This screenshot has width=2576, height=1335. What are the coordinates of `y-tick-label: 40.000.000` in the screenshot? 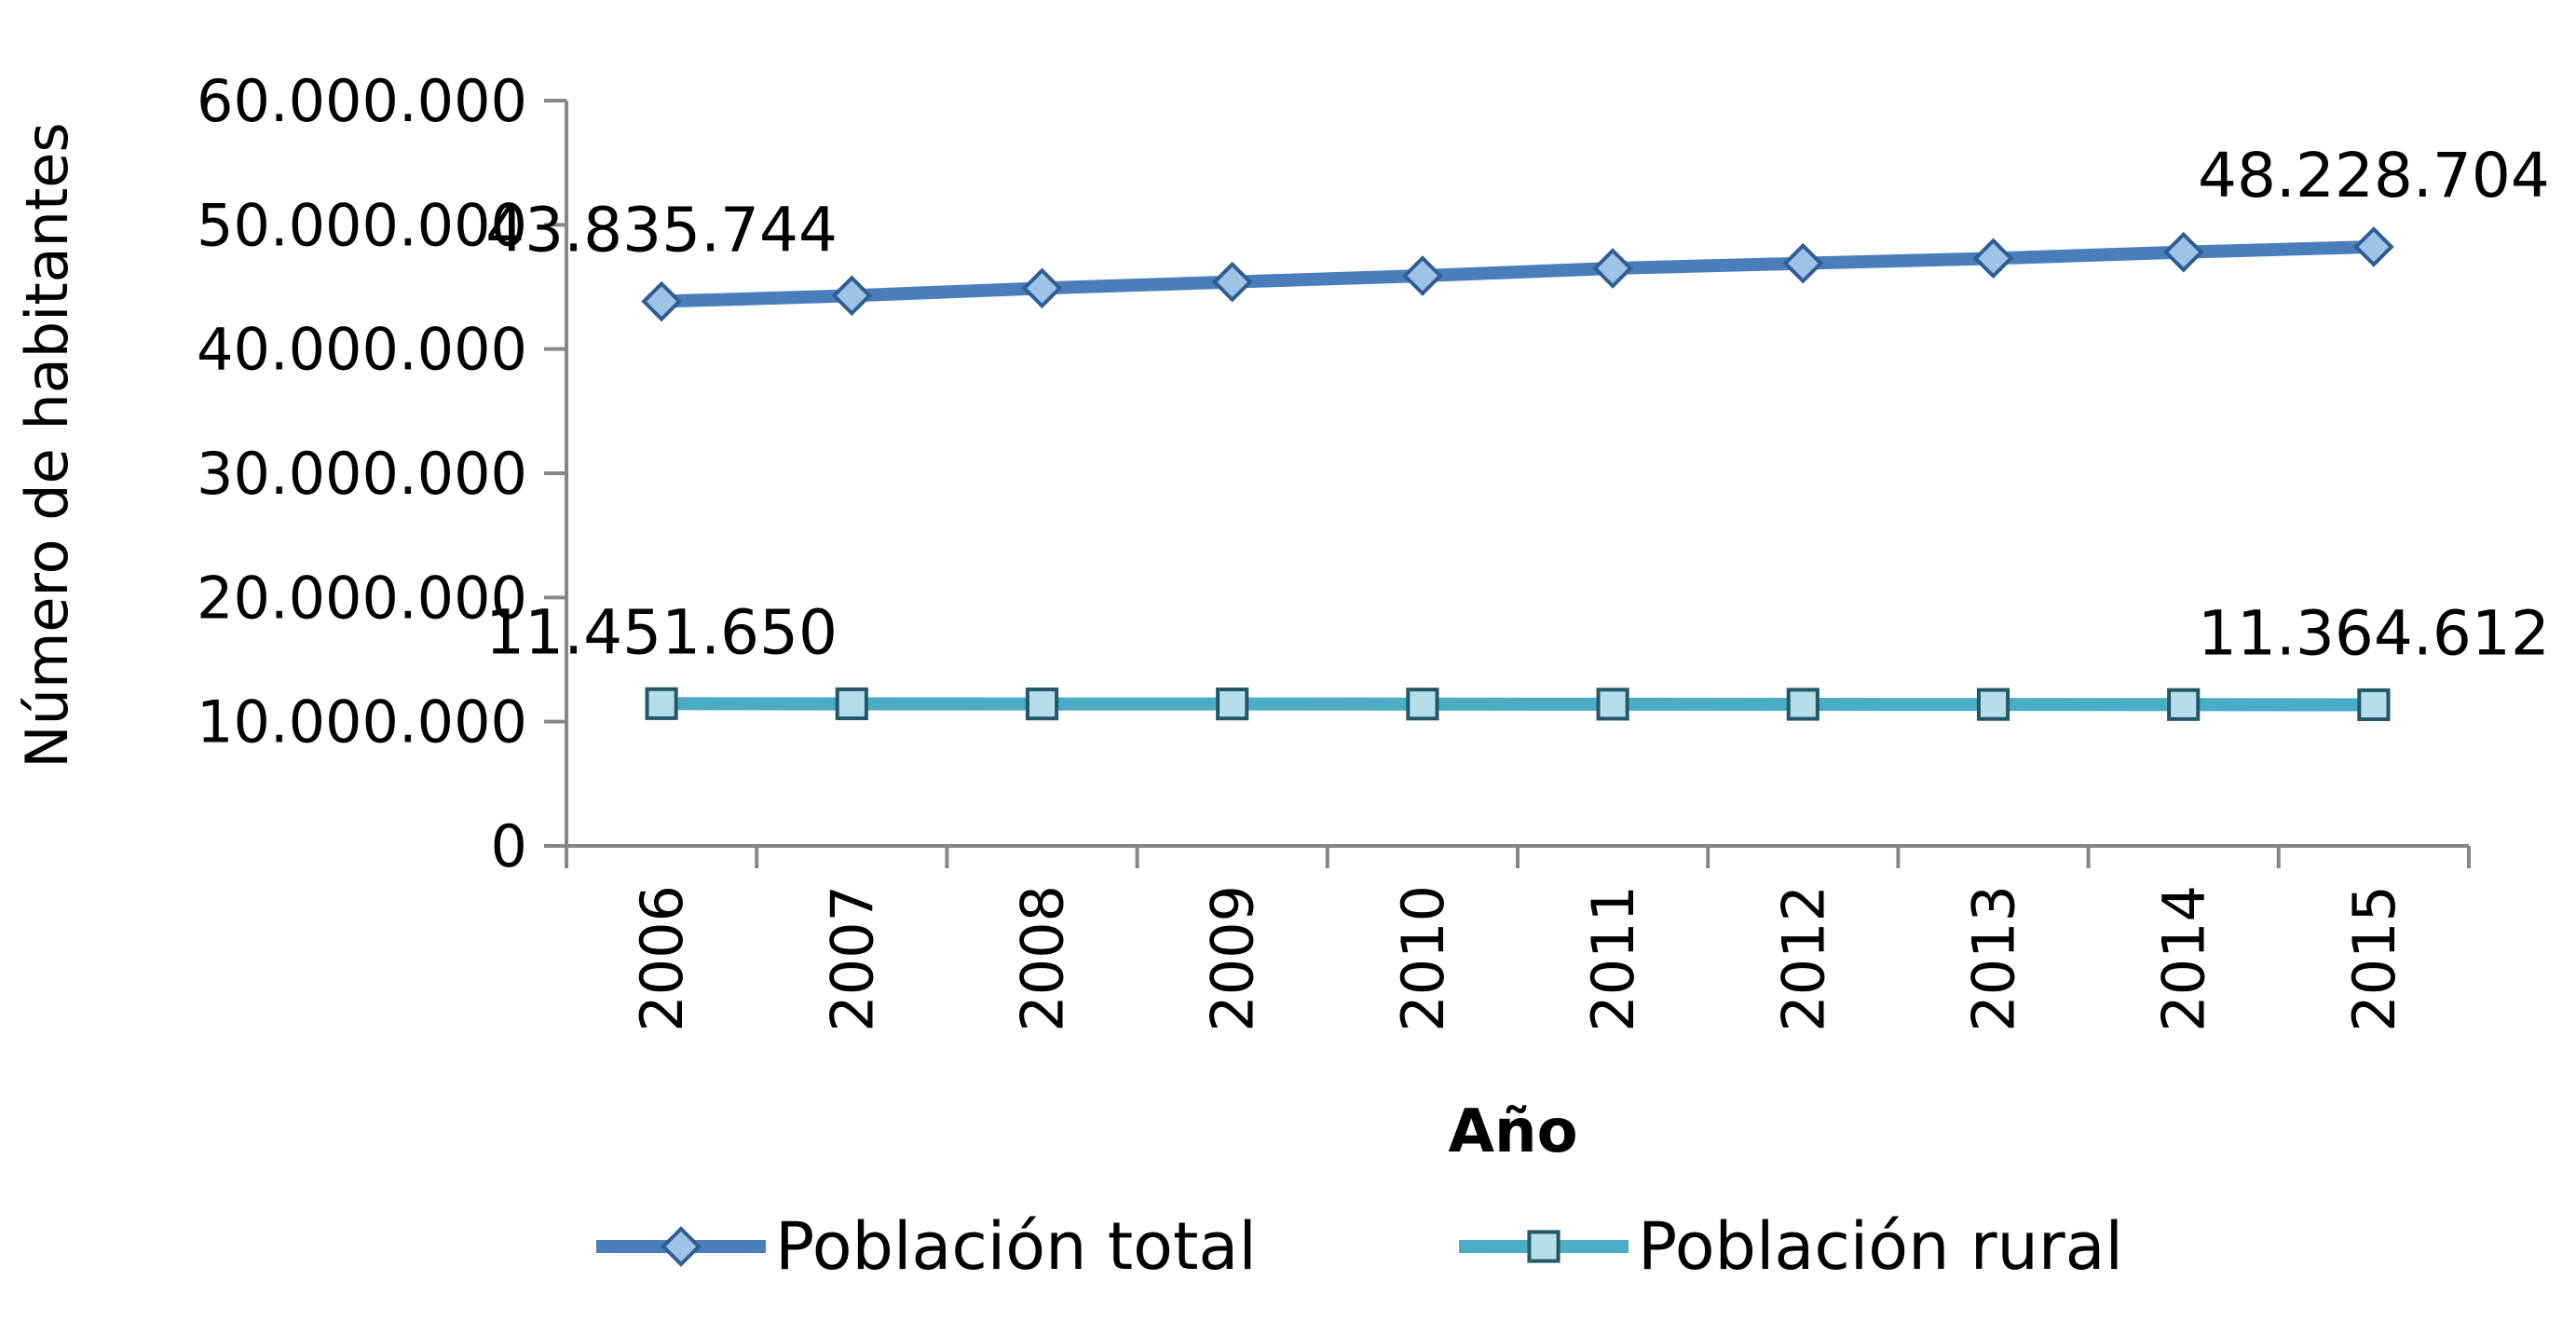 It's located at (362, 350).